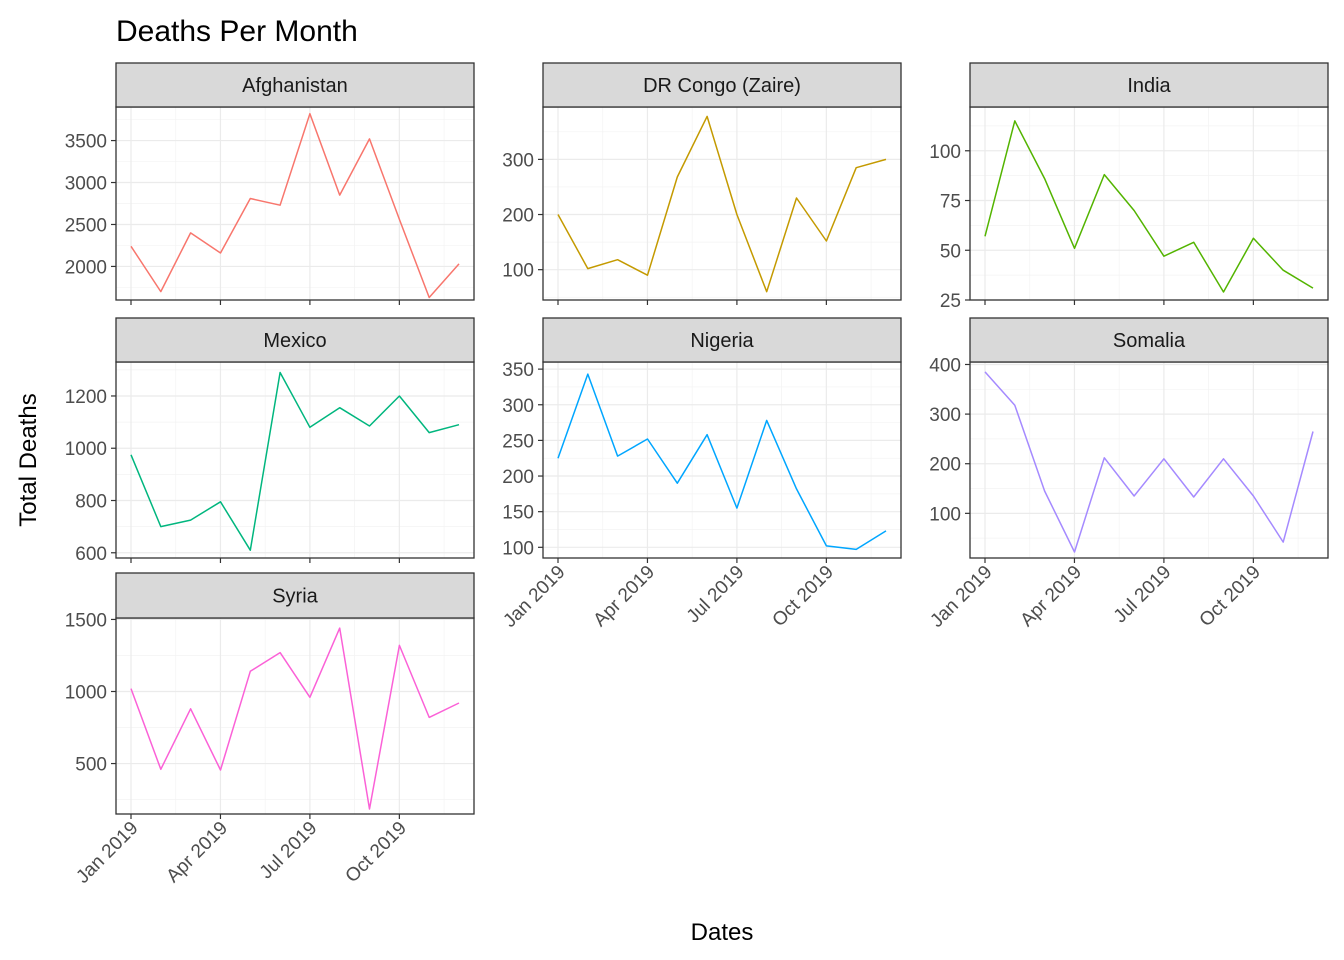 This screenshot has width=1344, height=960. I want to click on y-tick-label: 2000, so click(86, 267).